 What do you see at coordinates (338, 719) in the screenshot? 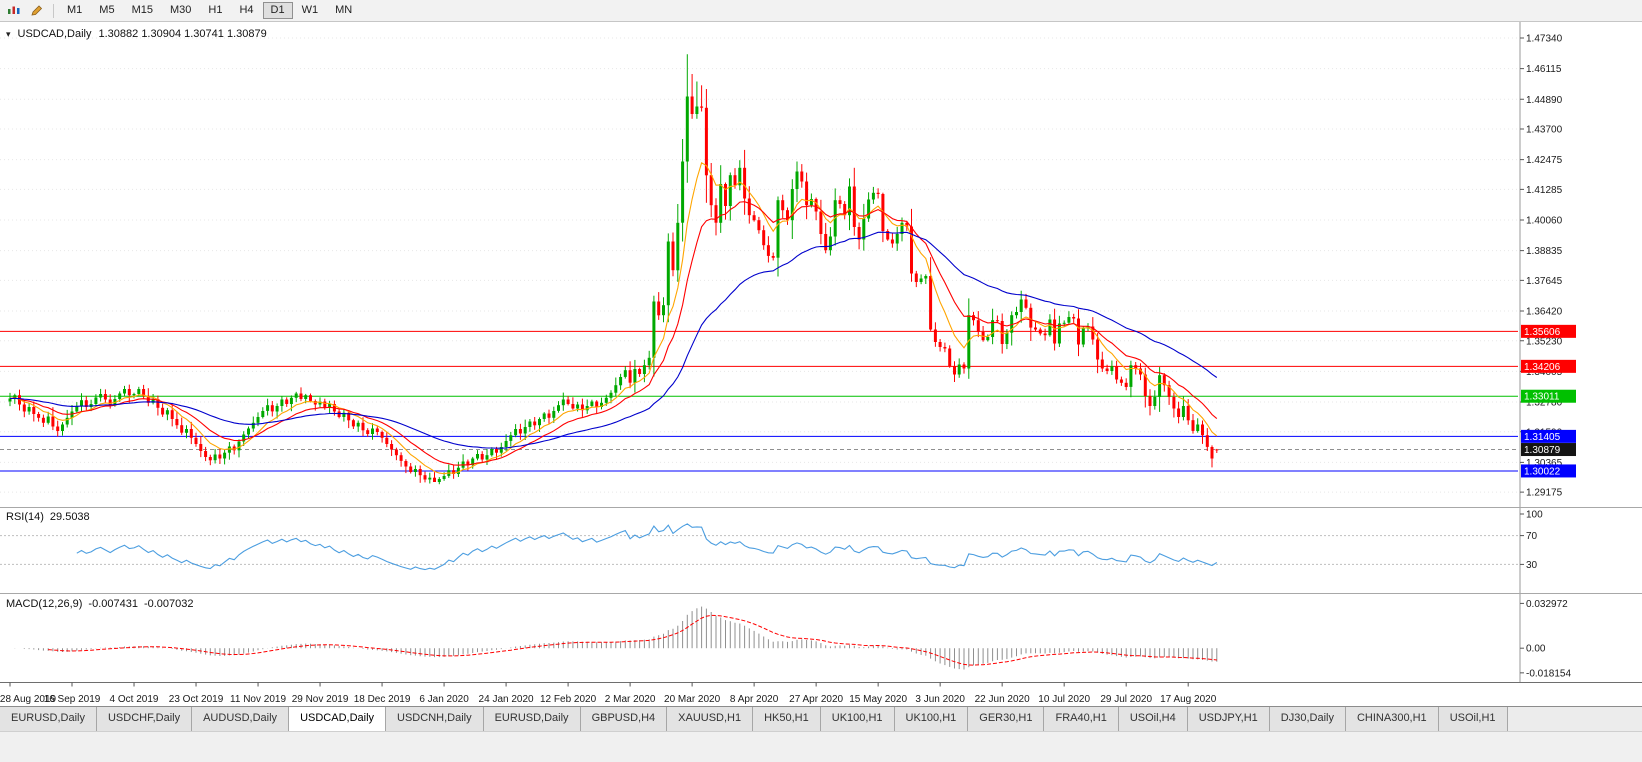
I see `symbol-tab-usdcad-daily: USDCAD,Daily` at bounding box center [338, 719].